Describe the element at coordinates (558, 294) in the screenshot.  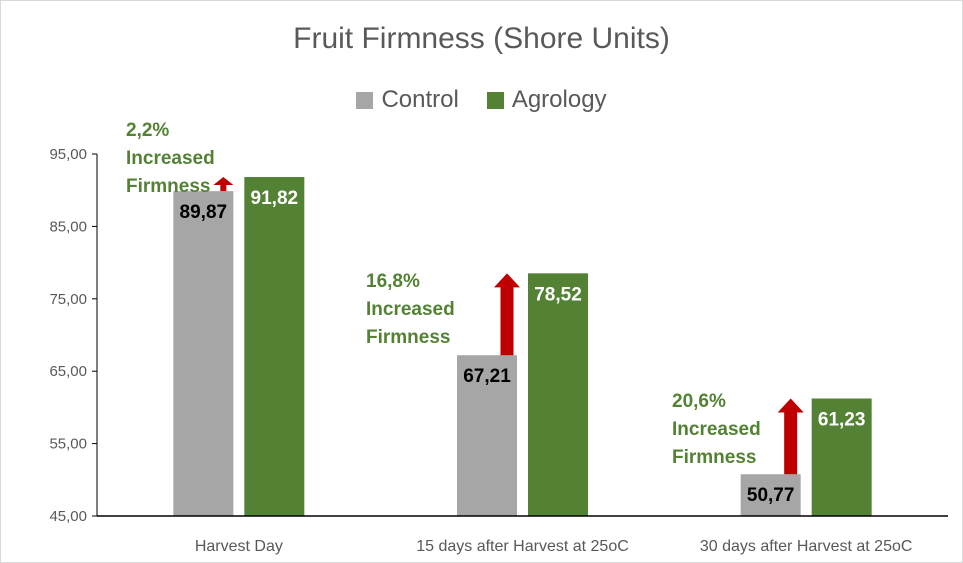
I see `data-label: 78,52` at that location.